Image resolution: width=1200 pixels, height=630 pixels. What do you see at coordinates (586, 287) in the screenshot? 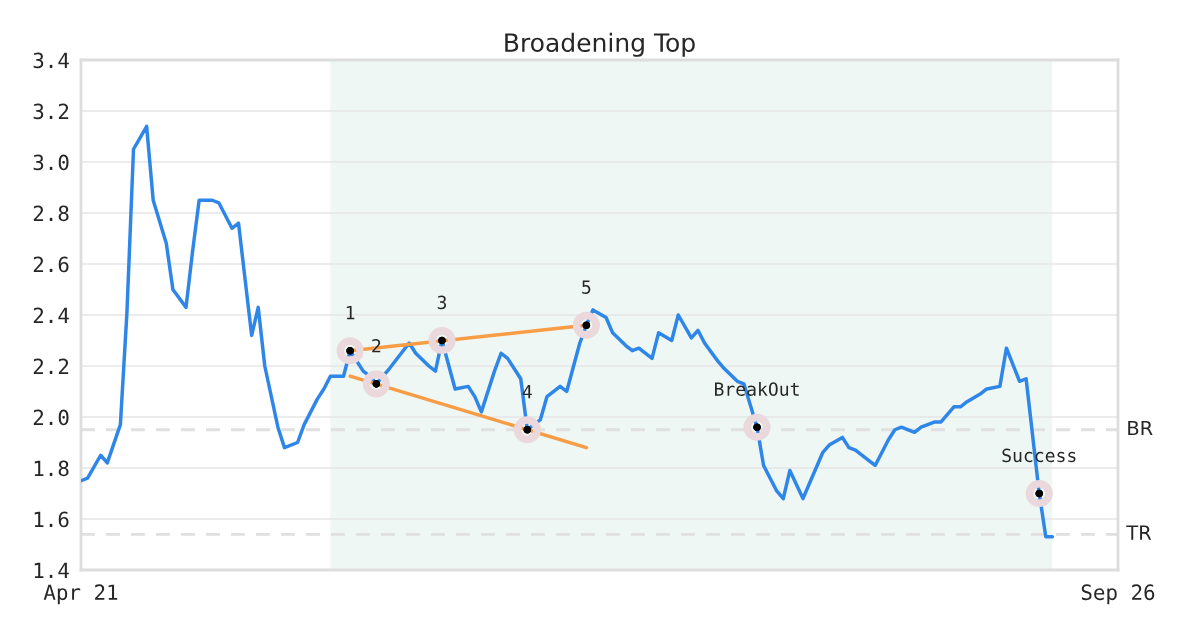
I see `annotation: 5` at bounding box center [586, 287].